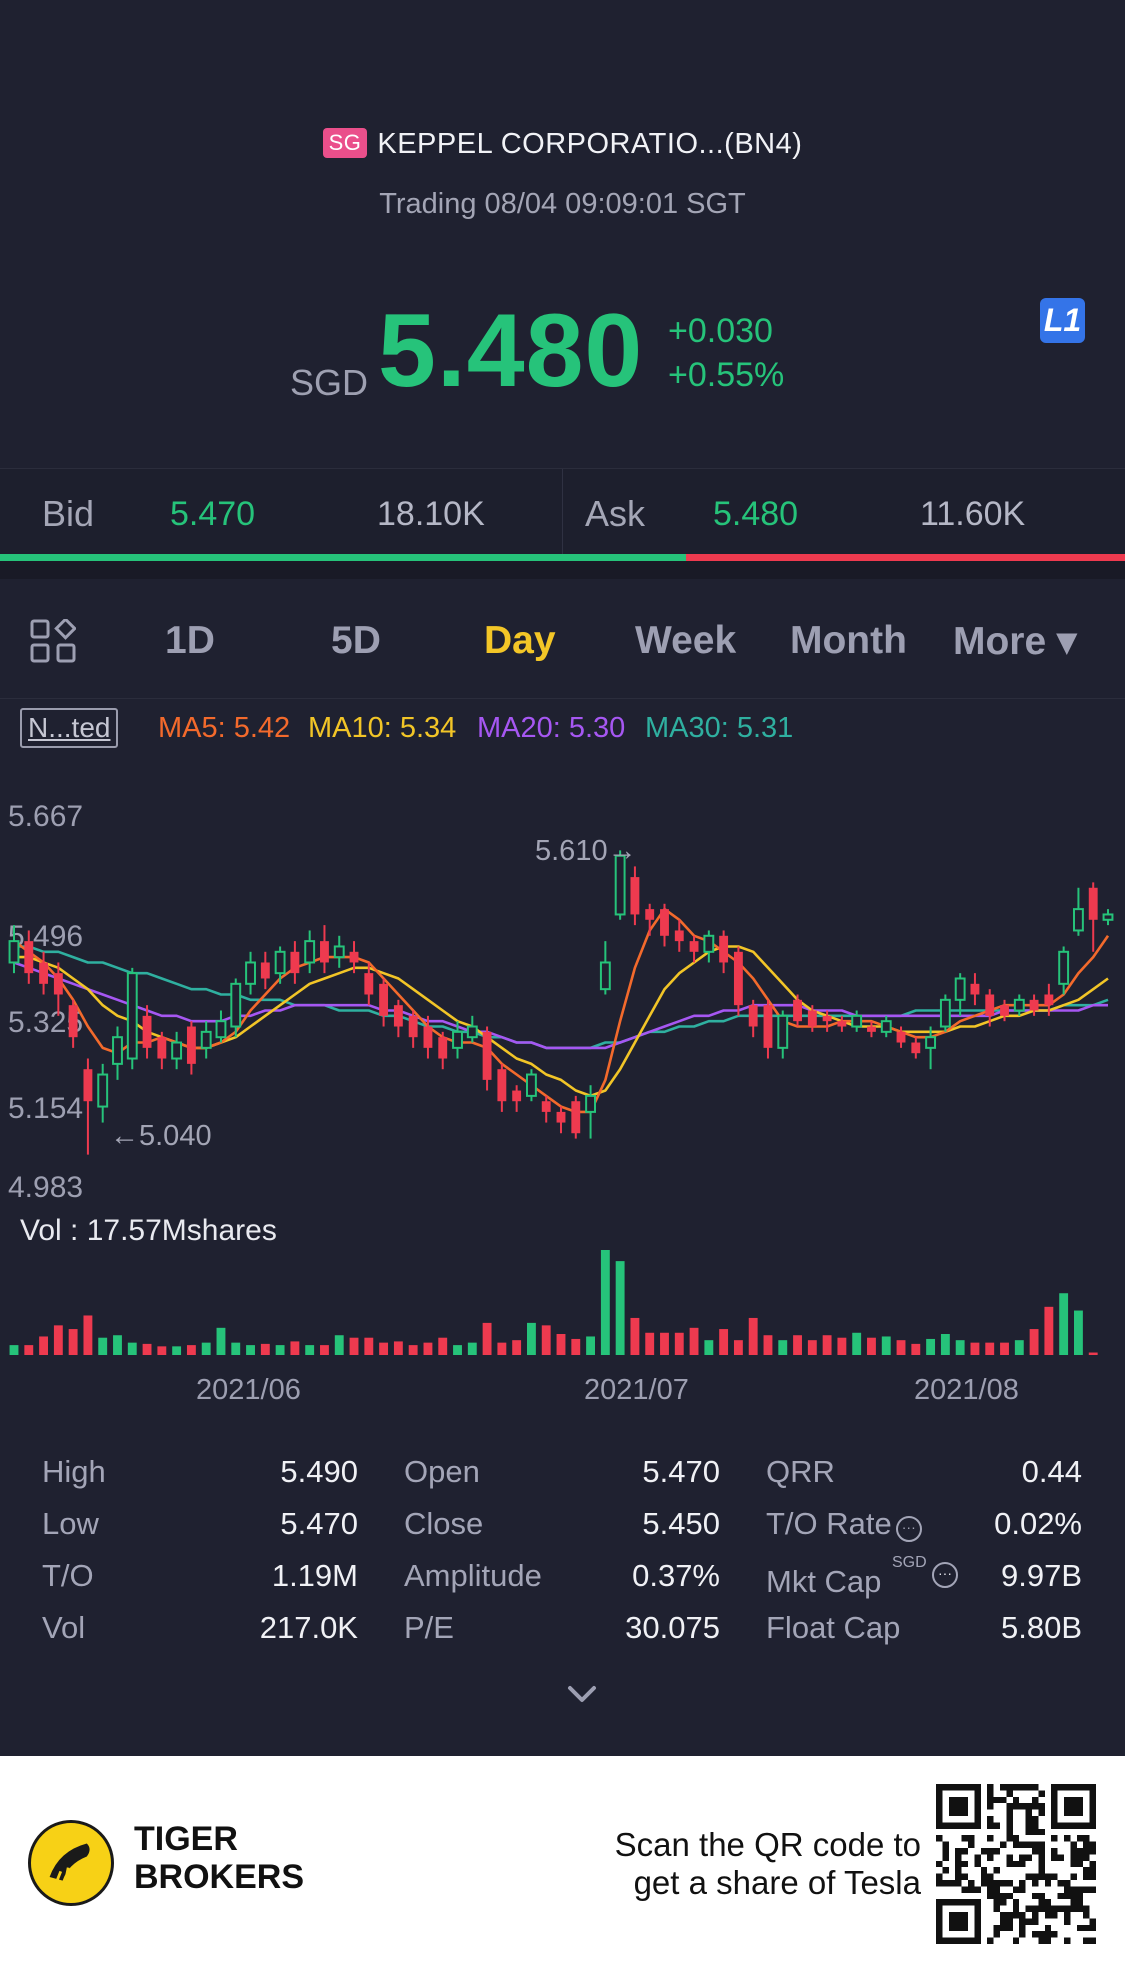 This screenshot has height=1974, width=1125. I want to click on layout-grid-icon, so click(53, 641).